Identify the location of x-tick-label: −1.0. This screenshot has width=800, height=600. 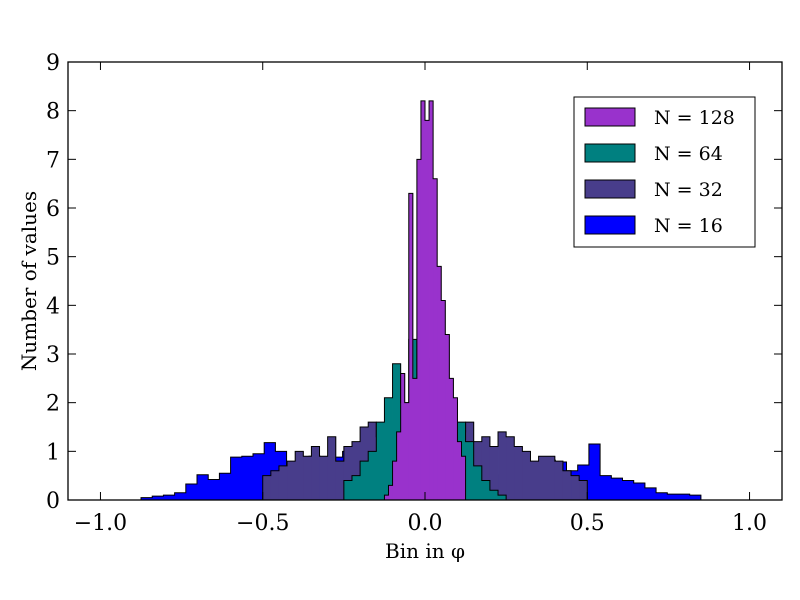
(100, 523).